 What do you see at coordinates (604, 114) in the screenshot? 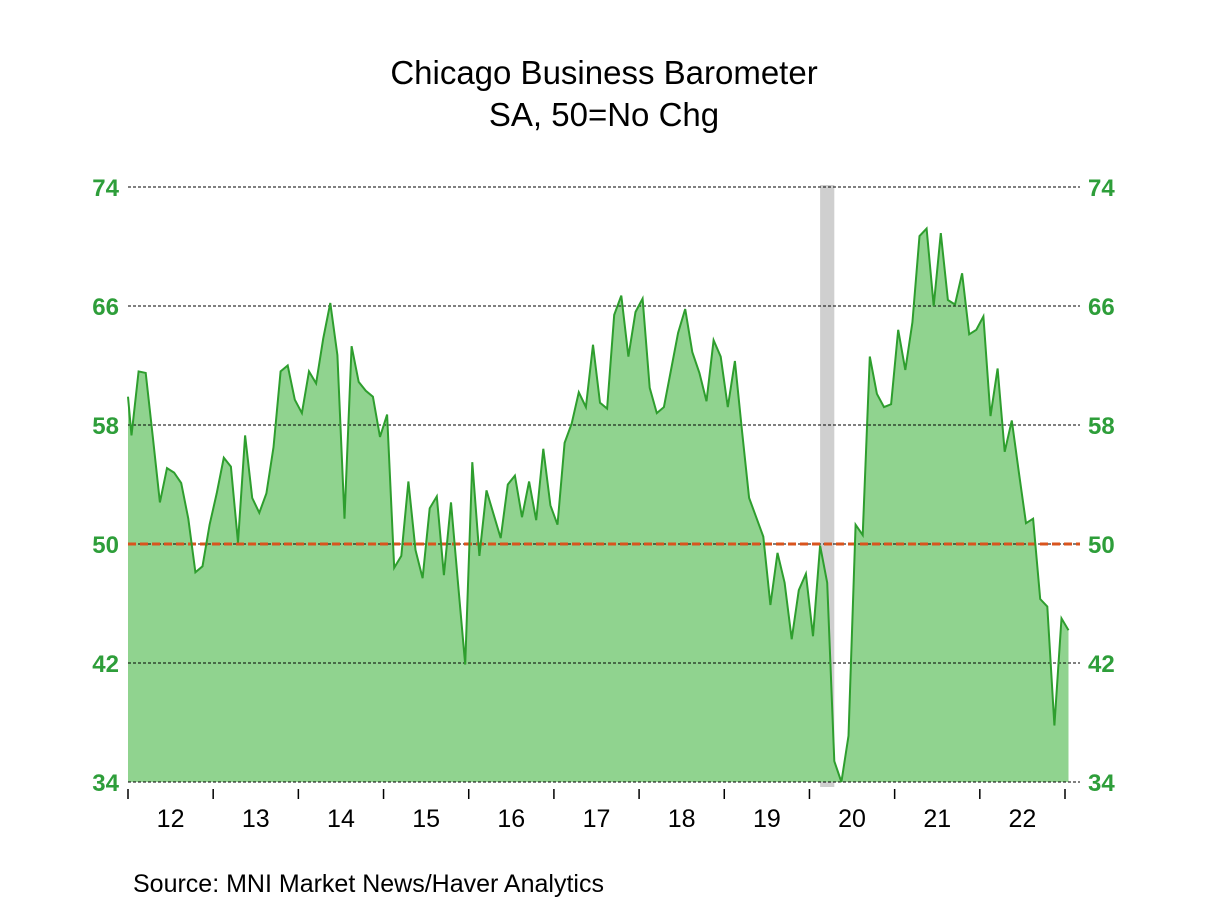
I see `chart-subtitle: SA, 50=No Chg` at bounding box center [604, 114].